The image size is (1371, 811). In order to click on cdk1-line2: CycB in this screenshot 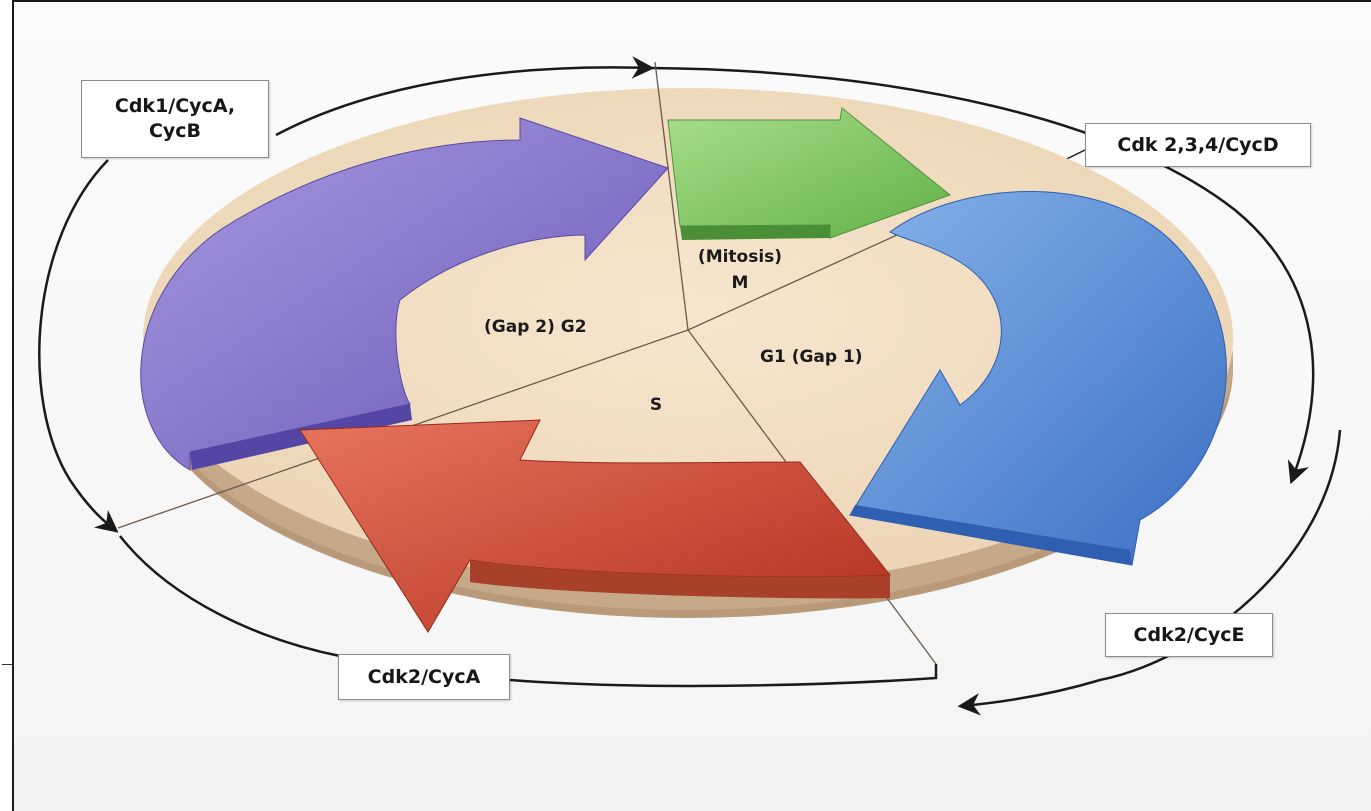, I will do `click(175, 131)`.